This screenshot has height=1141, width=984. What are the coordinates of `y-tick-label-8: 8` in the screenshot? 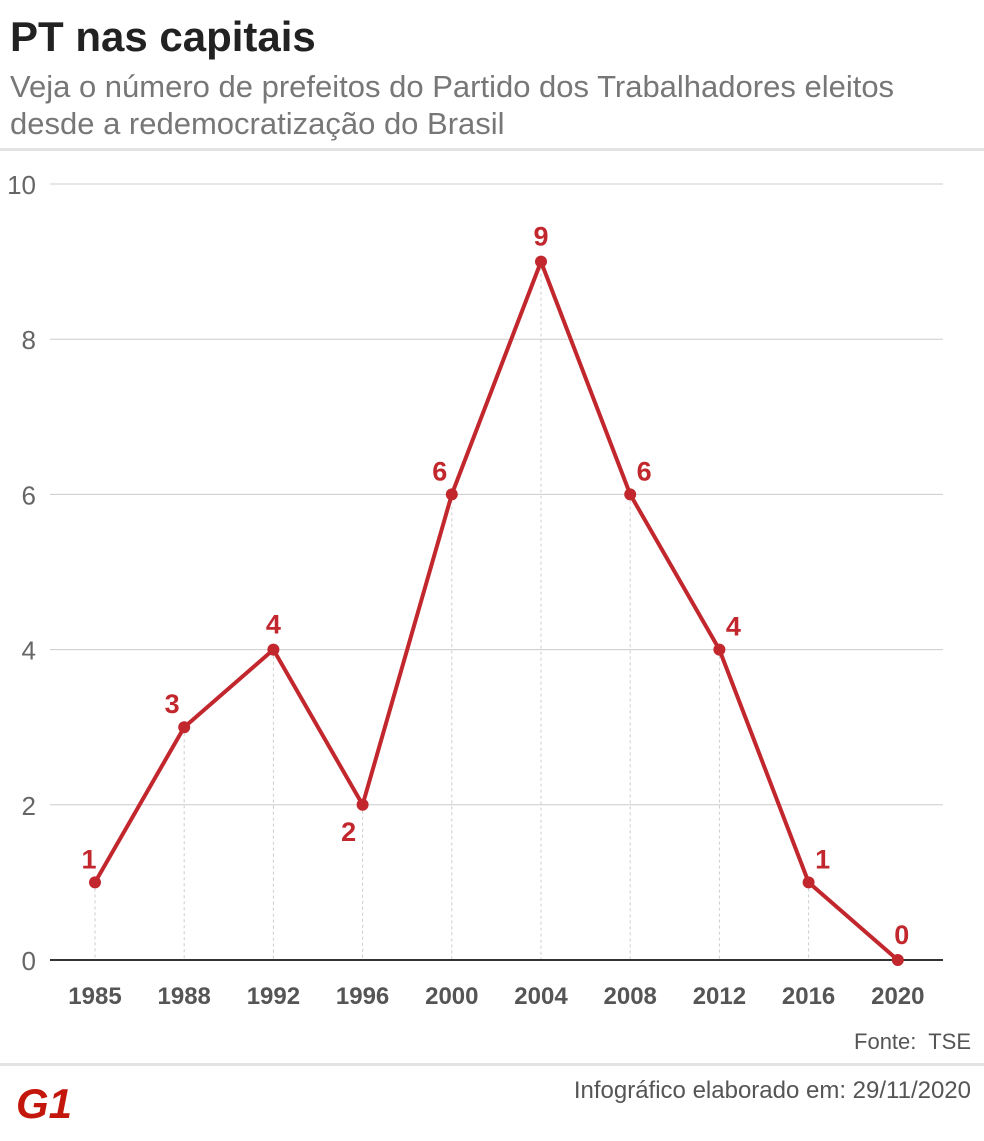 It's located at (29, 340).